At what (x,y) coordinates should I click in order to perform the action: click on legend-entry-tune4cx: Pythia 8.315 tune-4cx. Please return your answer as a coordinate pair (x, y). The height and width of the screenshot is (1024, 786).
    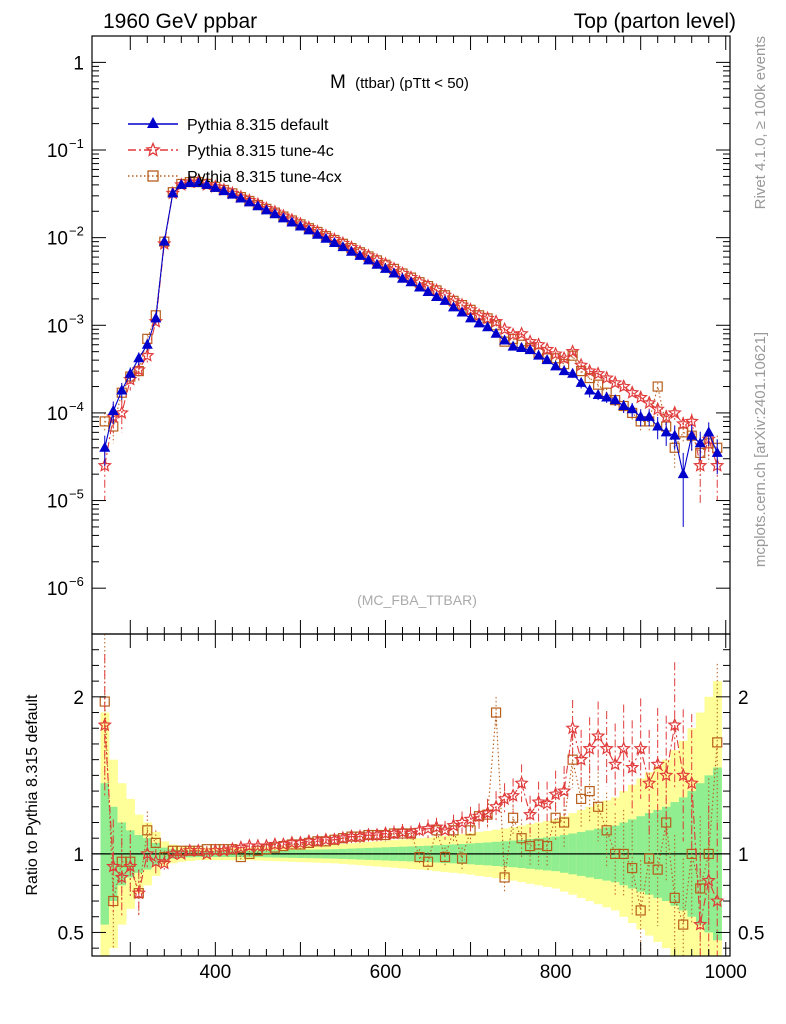
    Looking at the image, I should click on (235, 177).